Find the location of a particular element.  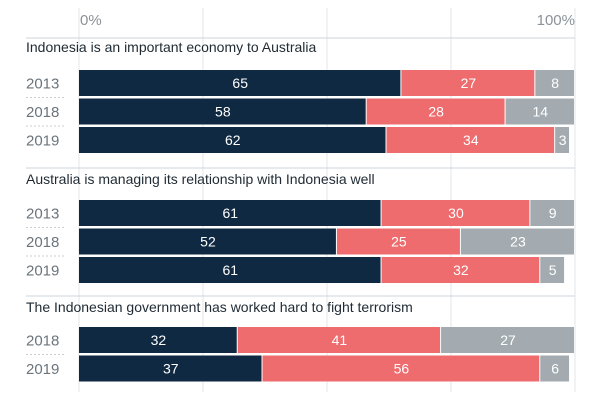

data-label: 62 is located at coordinates (233, 140).